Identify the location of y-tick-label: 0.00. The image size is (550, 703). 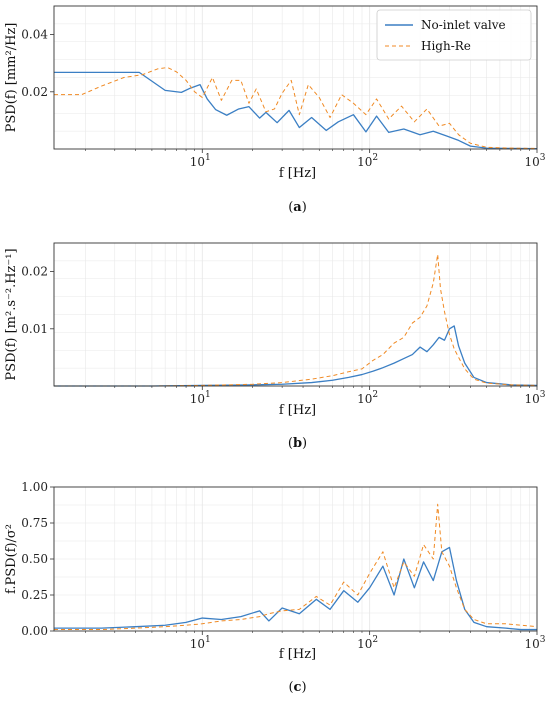
(34, 631).